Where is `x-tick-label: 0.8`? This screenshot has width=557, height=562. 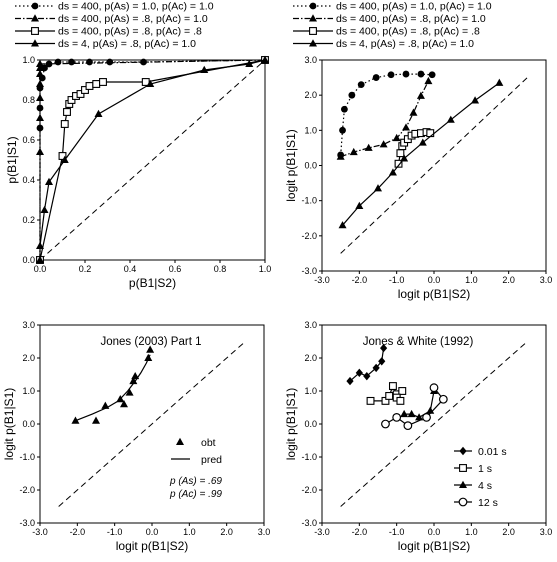
x-tick-label: 0.8 is located at coordinates (220, 269).